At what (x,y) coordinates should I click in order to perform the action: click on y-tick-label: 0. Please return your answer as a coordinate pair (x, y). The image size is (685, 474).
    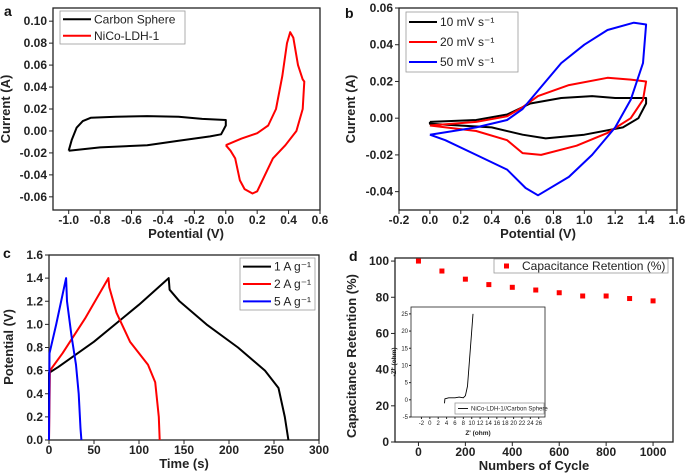
    Looking at the image, I should click on (407, 401).